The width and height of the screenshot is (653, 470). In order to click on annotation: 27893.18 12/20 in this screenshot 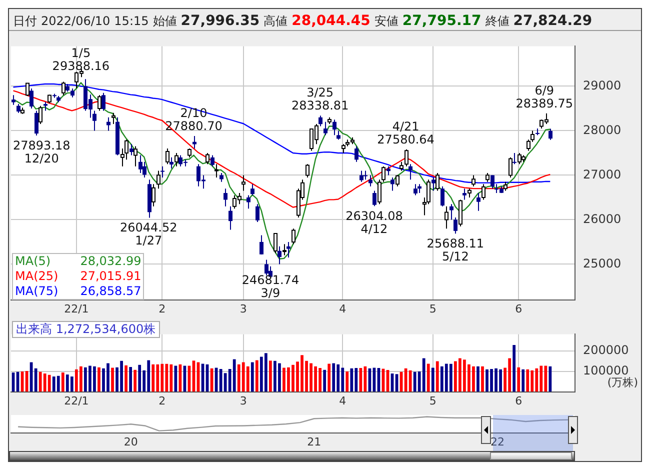, I will do `click(41, 152)`.